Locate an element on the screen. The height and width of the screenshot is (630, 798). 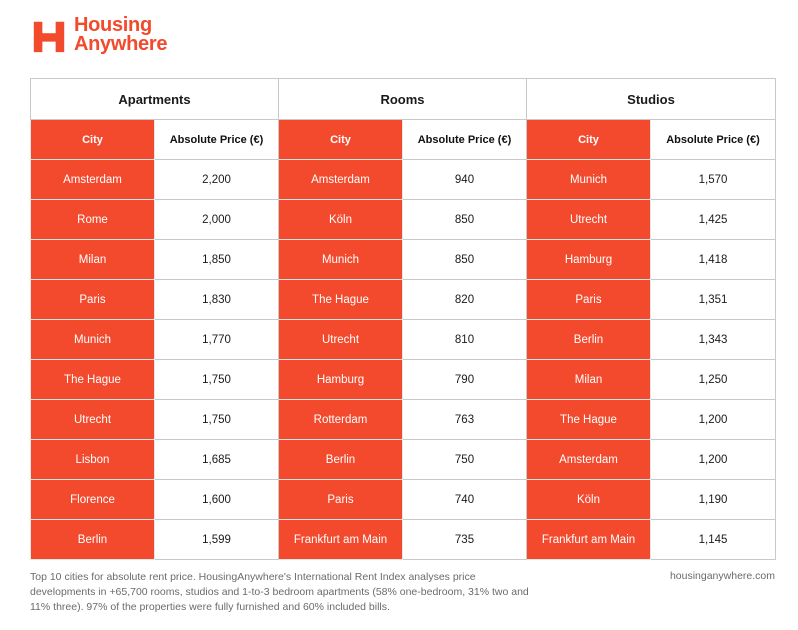
apartments-city-cell: Munich is located at coordinates (92, 339).